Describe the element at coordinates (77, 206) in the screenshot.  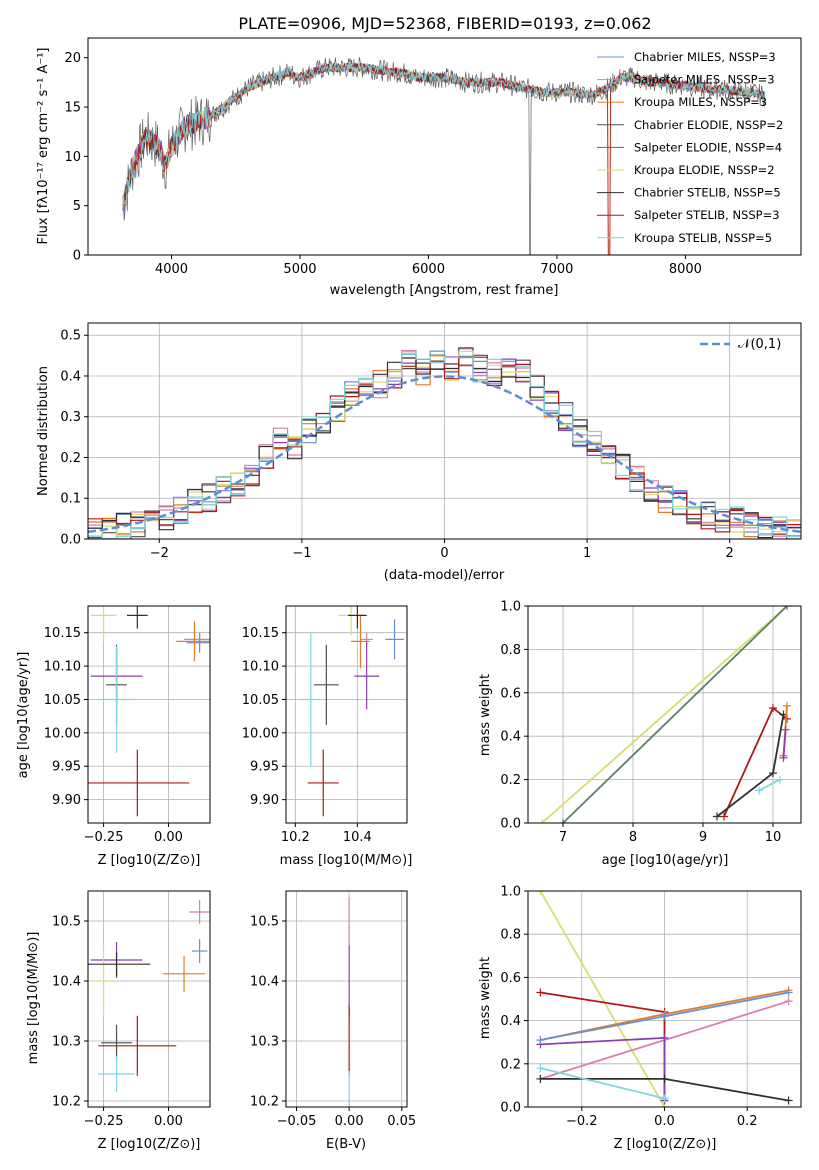
I see `spectrum-ytick-label: 5` at that location.